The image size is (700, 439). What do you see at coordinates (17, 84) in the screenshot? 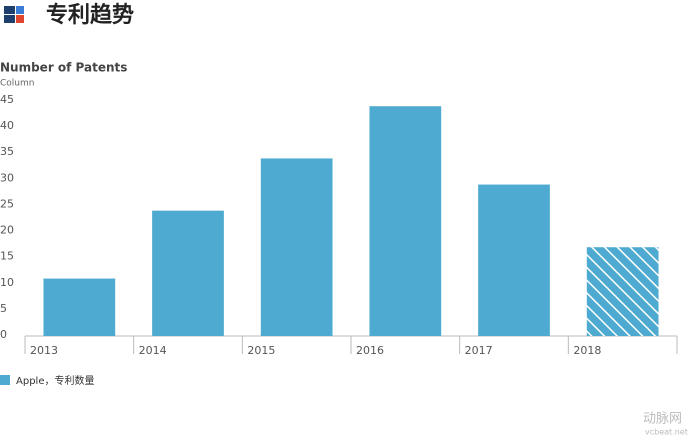
I see `chart-subtitle: Column` at bounding box center [17, 84].